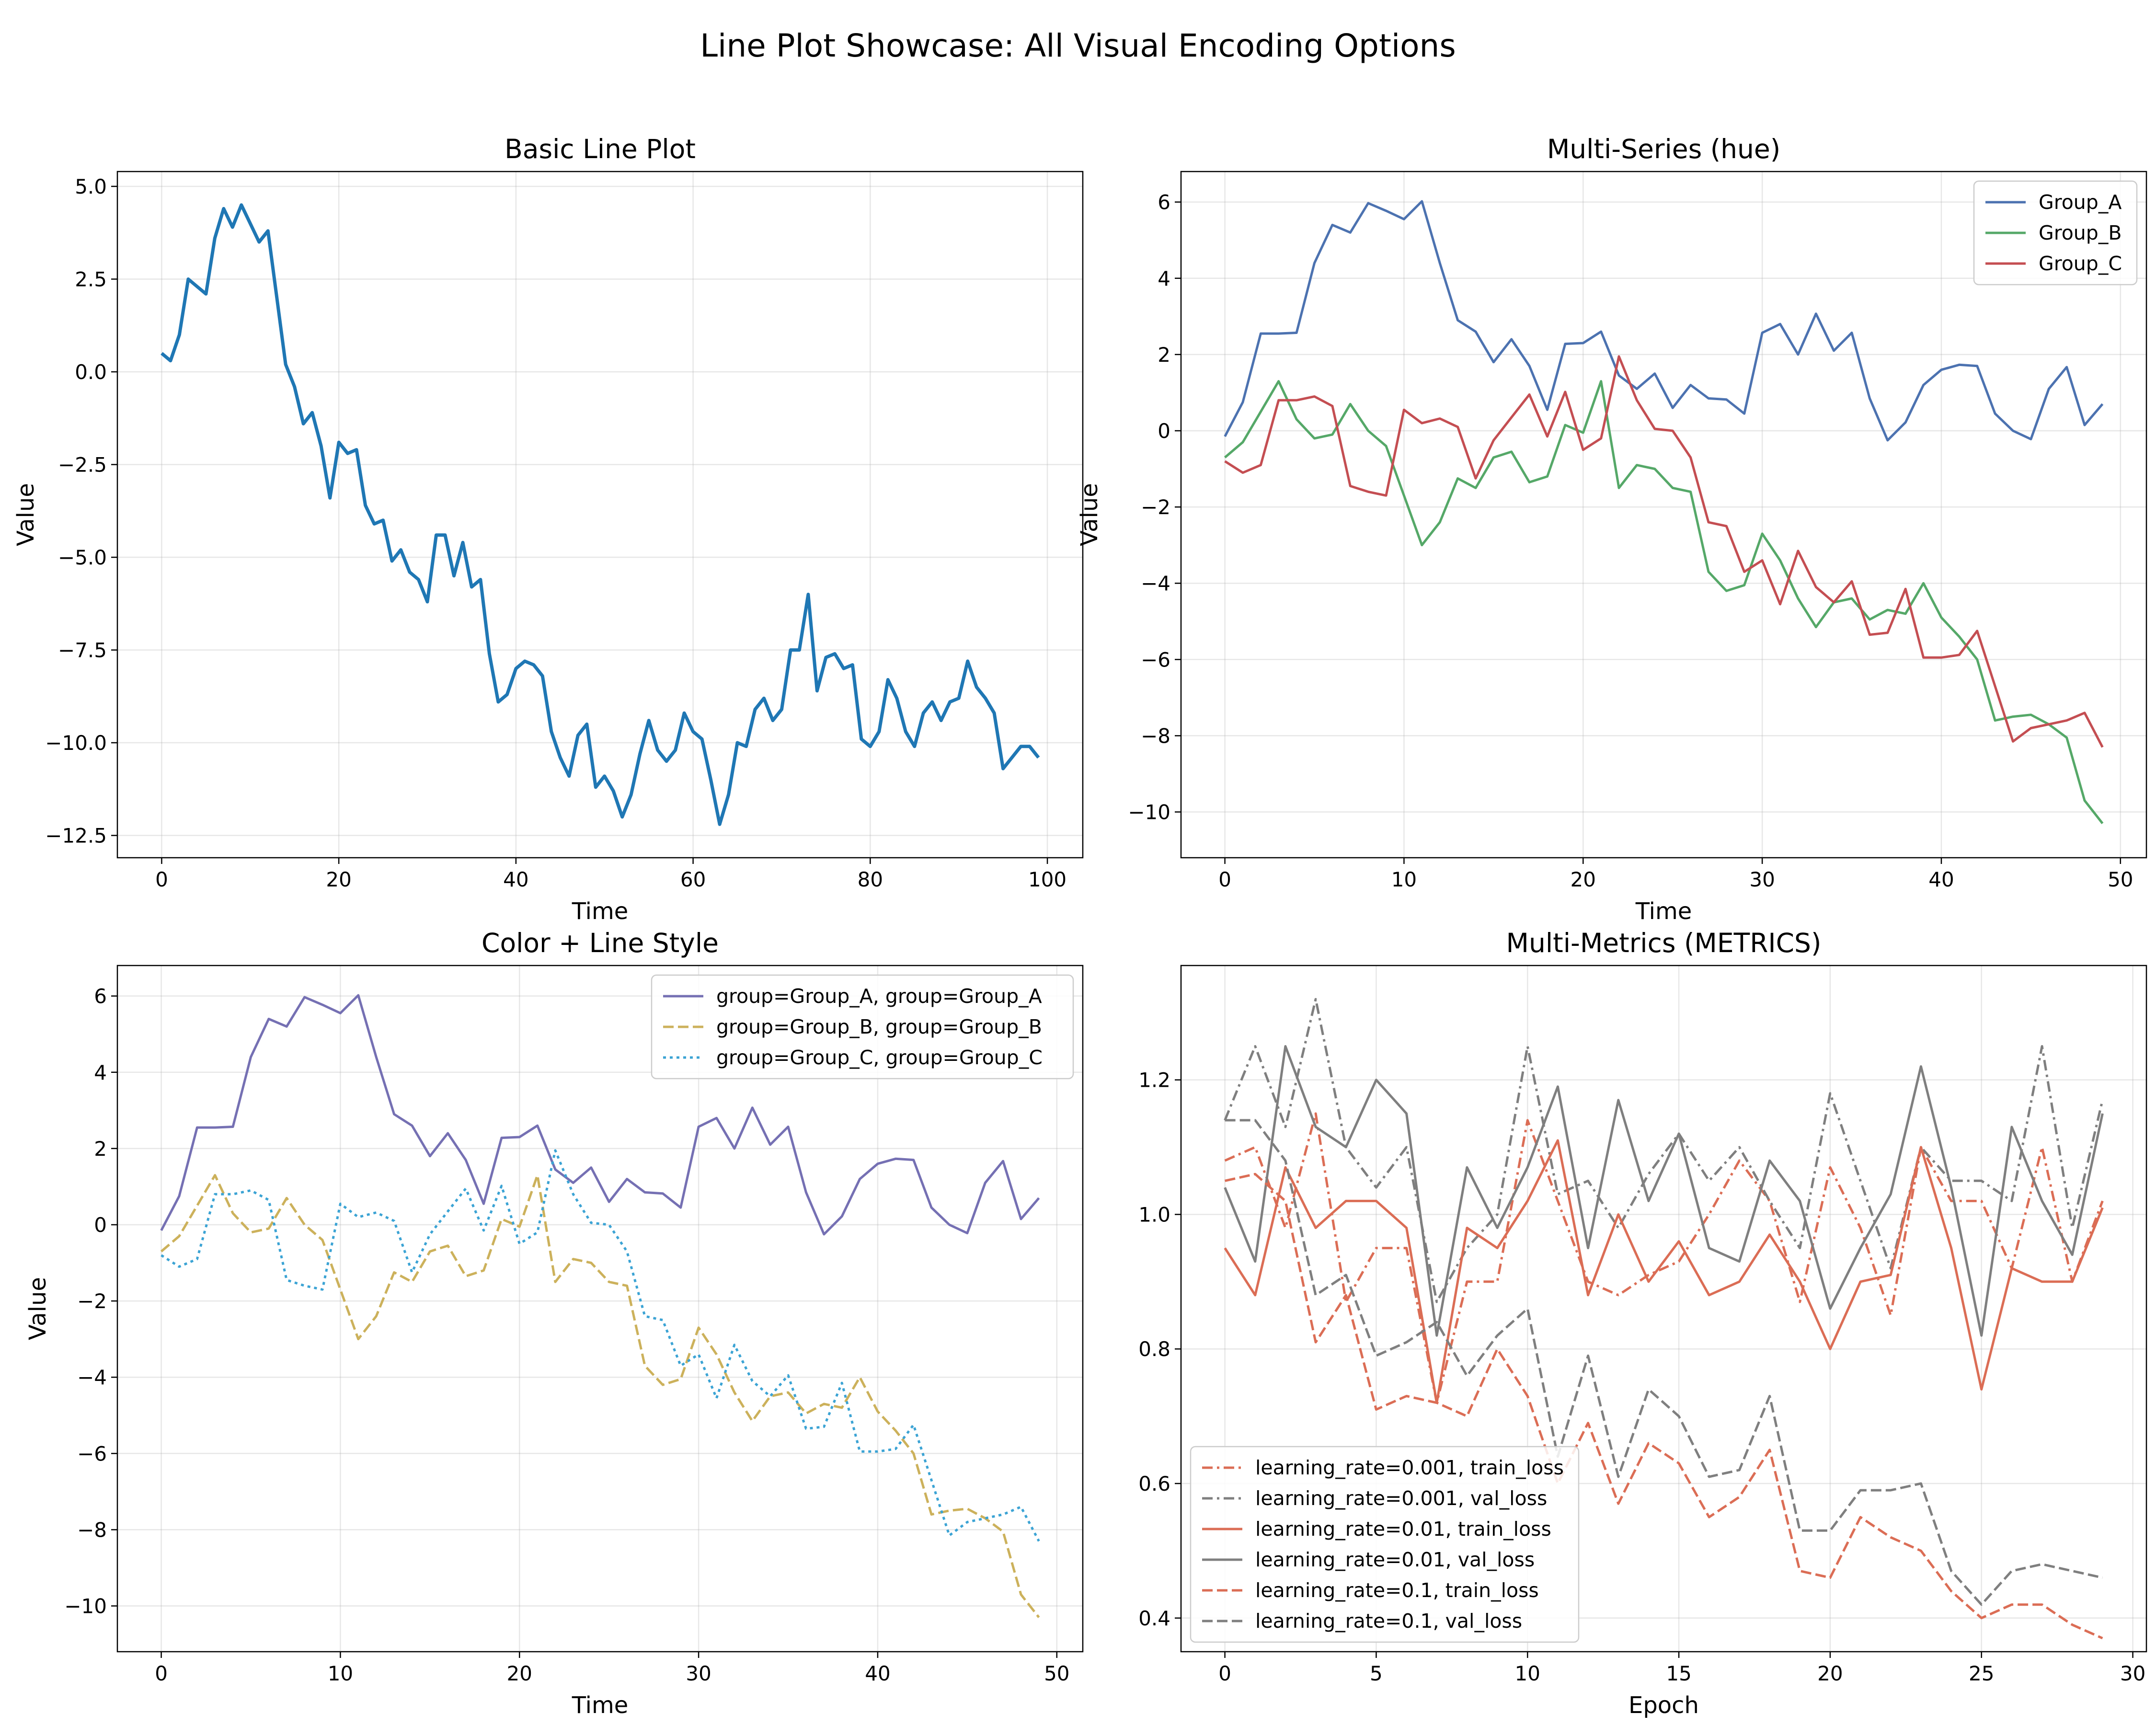 This screenshot has height=1725, width=2156. What do you see at coordinates (1678, 1673) in the screenshot?
I see `x-tick-label: 15` at bounding box center [1678, 1673].